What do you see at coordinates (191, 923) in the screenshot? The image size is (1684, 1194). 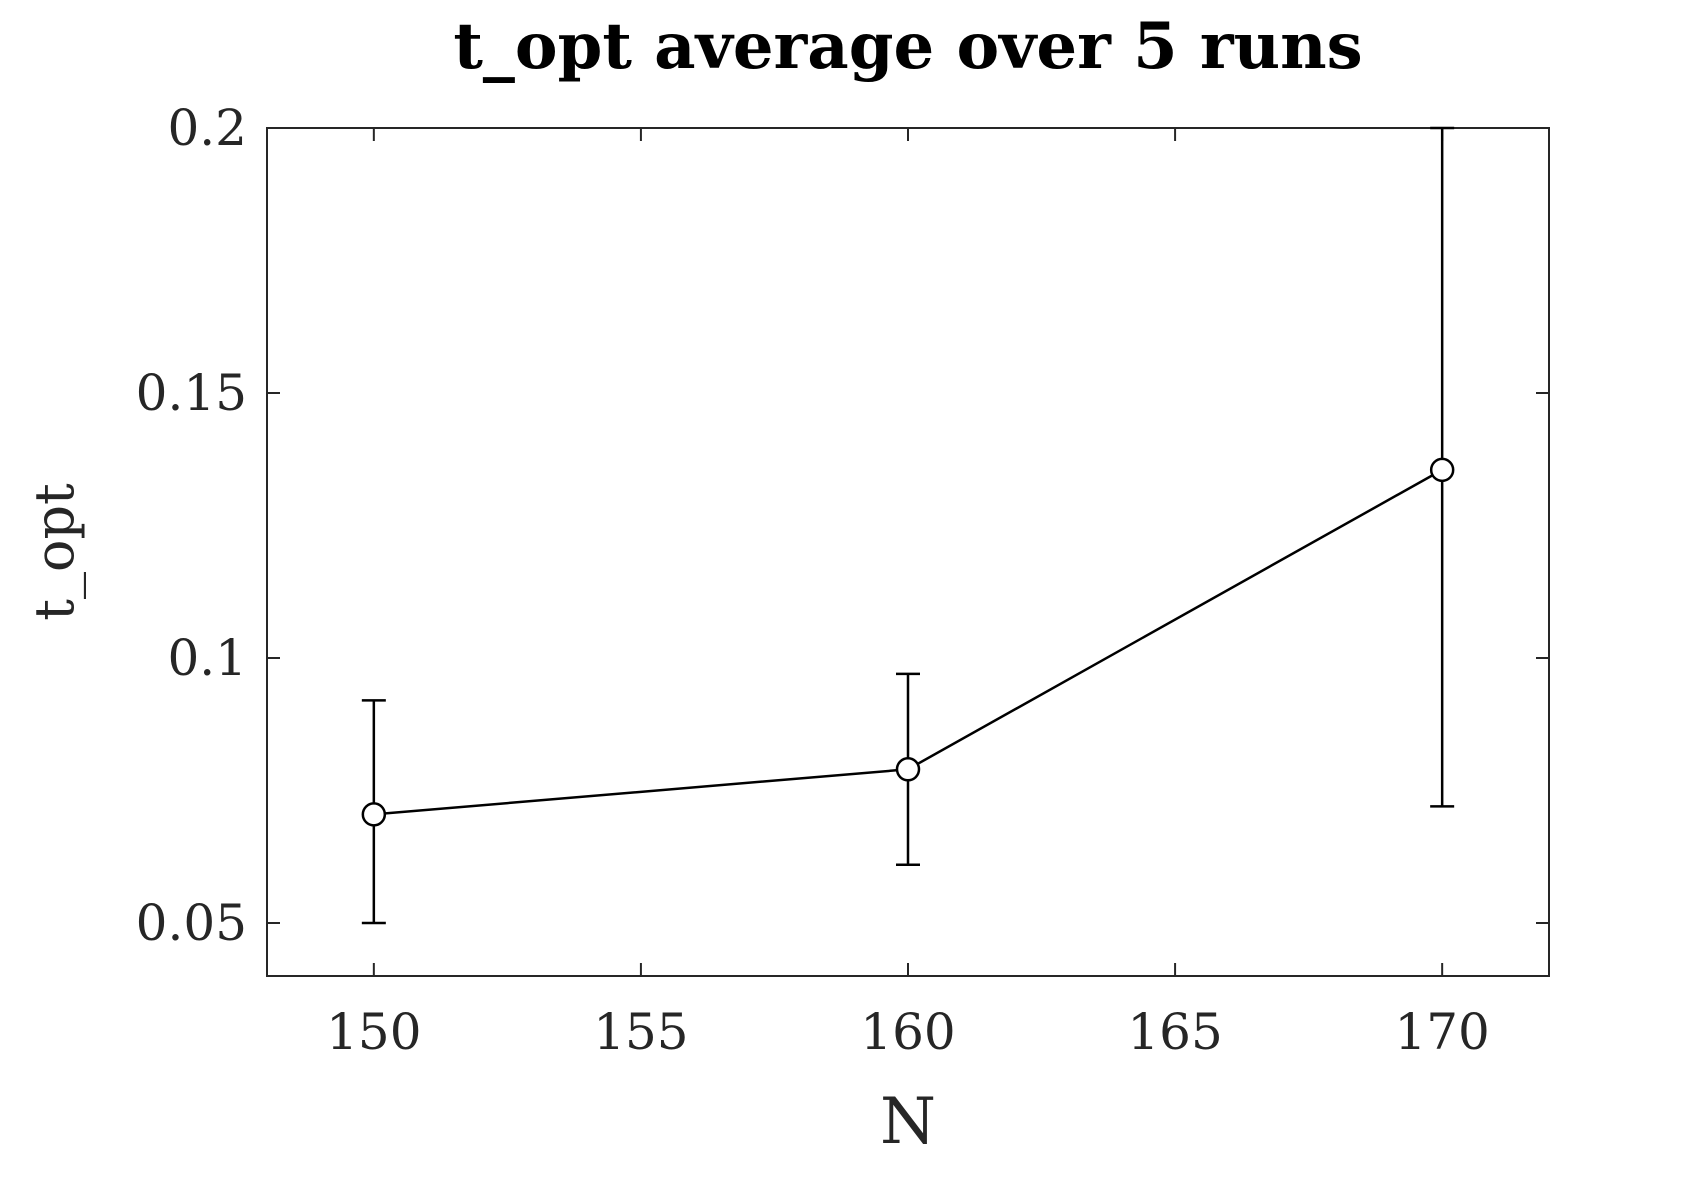 I see `y-tick-label: 0.05` at bounding box center [191, 923].